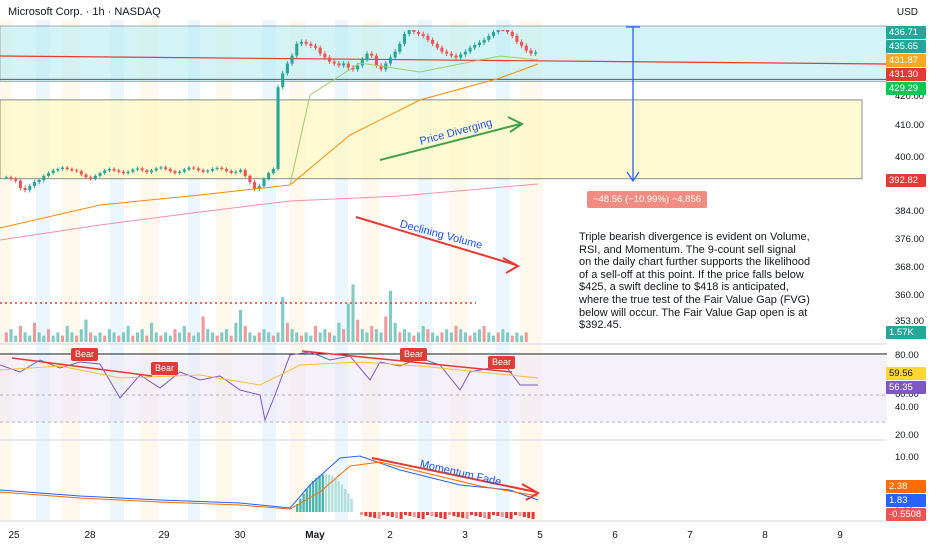 This screenshot has width=932, height=550. What do you see at coordinates (269, 373) in the screenshot?
I see `rsi-signal-line` at bounding box center [269, 373].